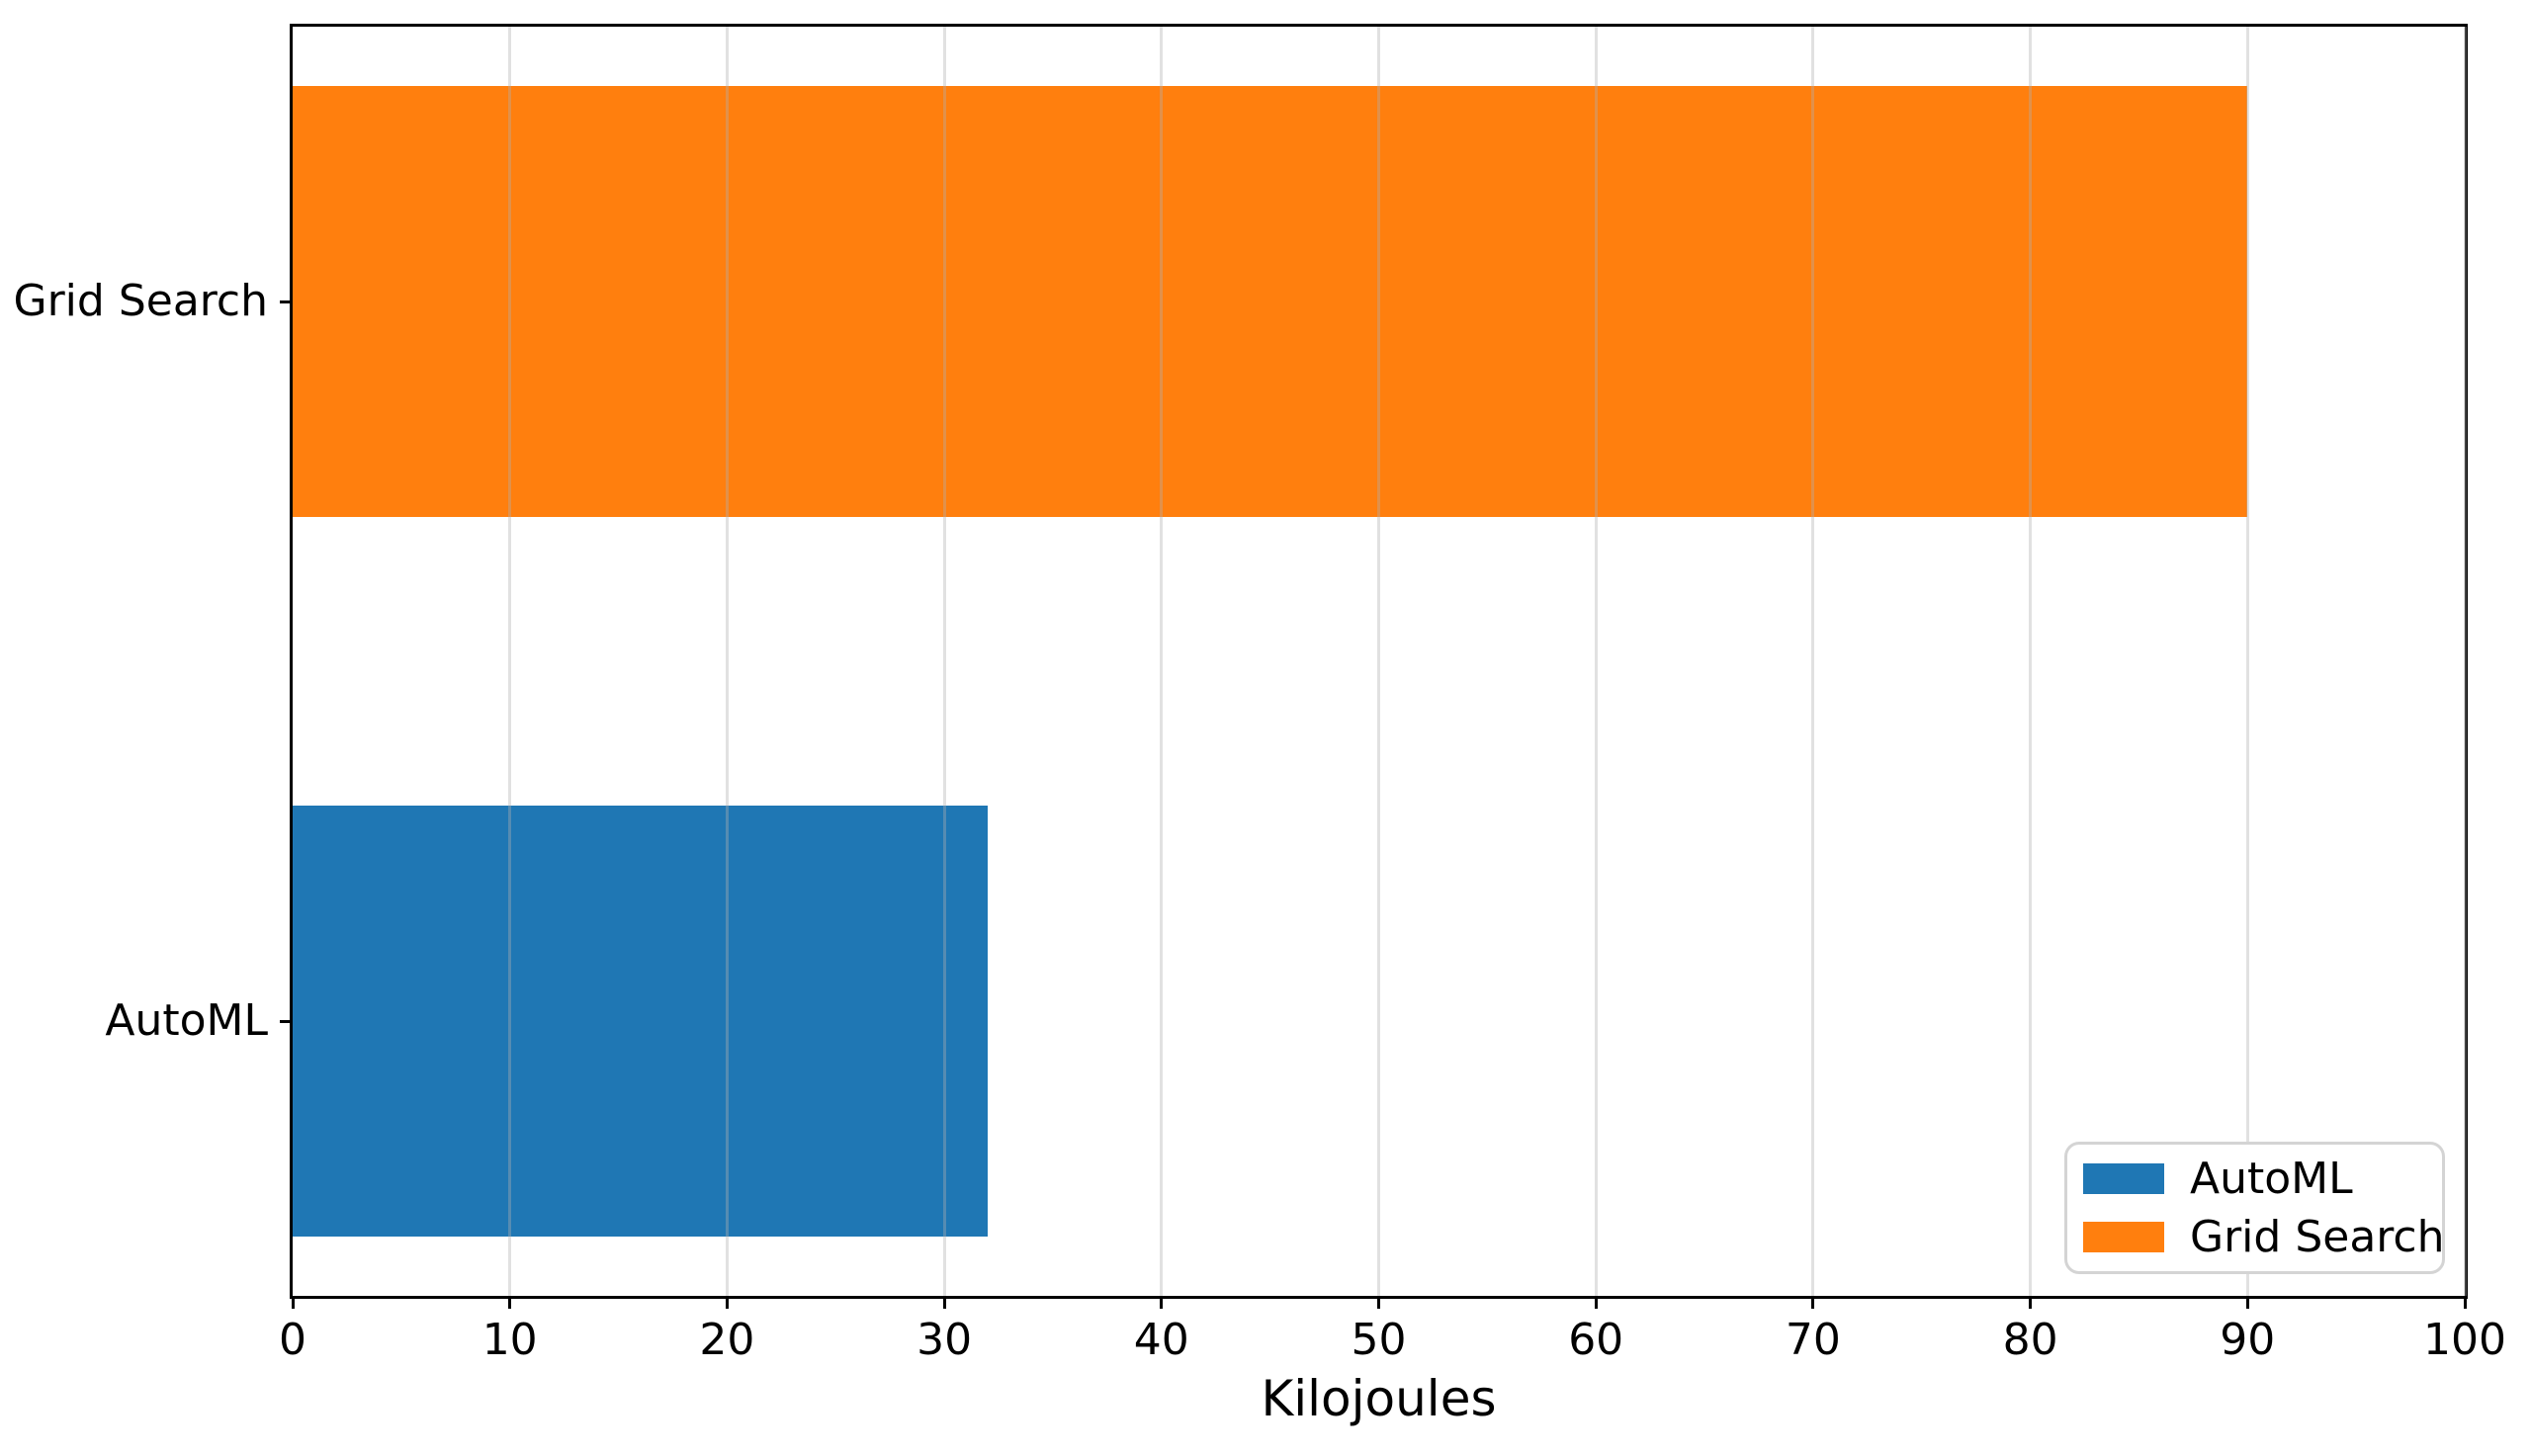 This screenshot has height=1456, width=2531. What do you see at coordinates (510, 1340) in the screenshot?
I see `x-tick-label-10: 10` at bounding box center [510, 1340].